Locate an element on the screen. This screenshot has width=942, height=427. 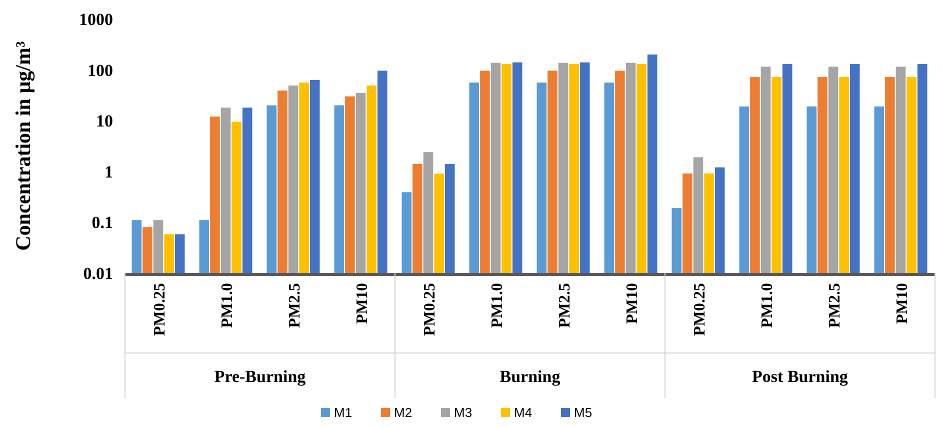
legend-label: M3 is located at coordinates (463, 412).